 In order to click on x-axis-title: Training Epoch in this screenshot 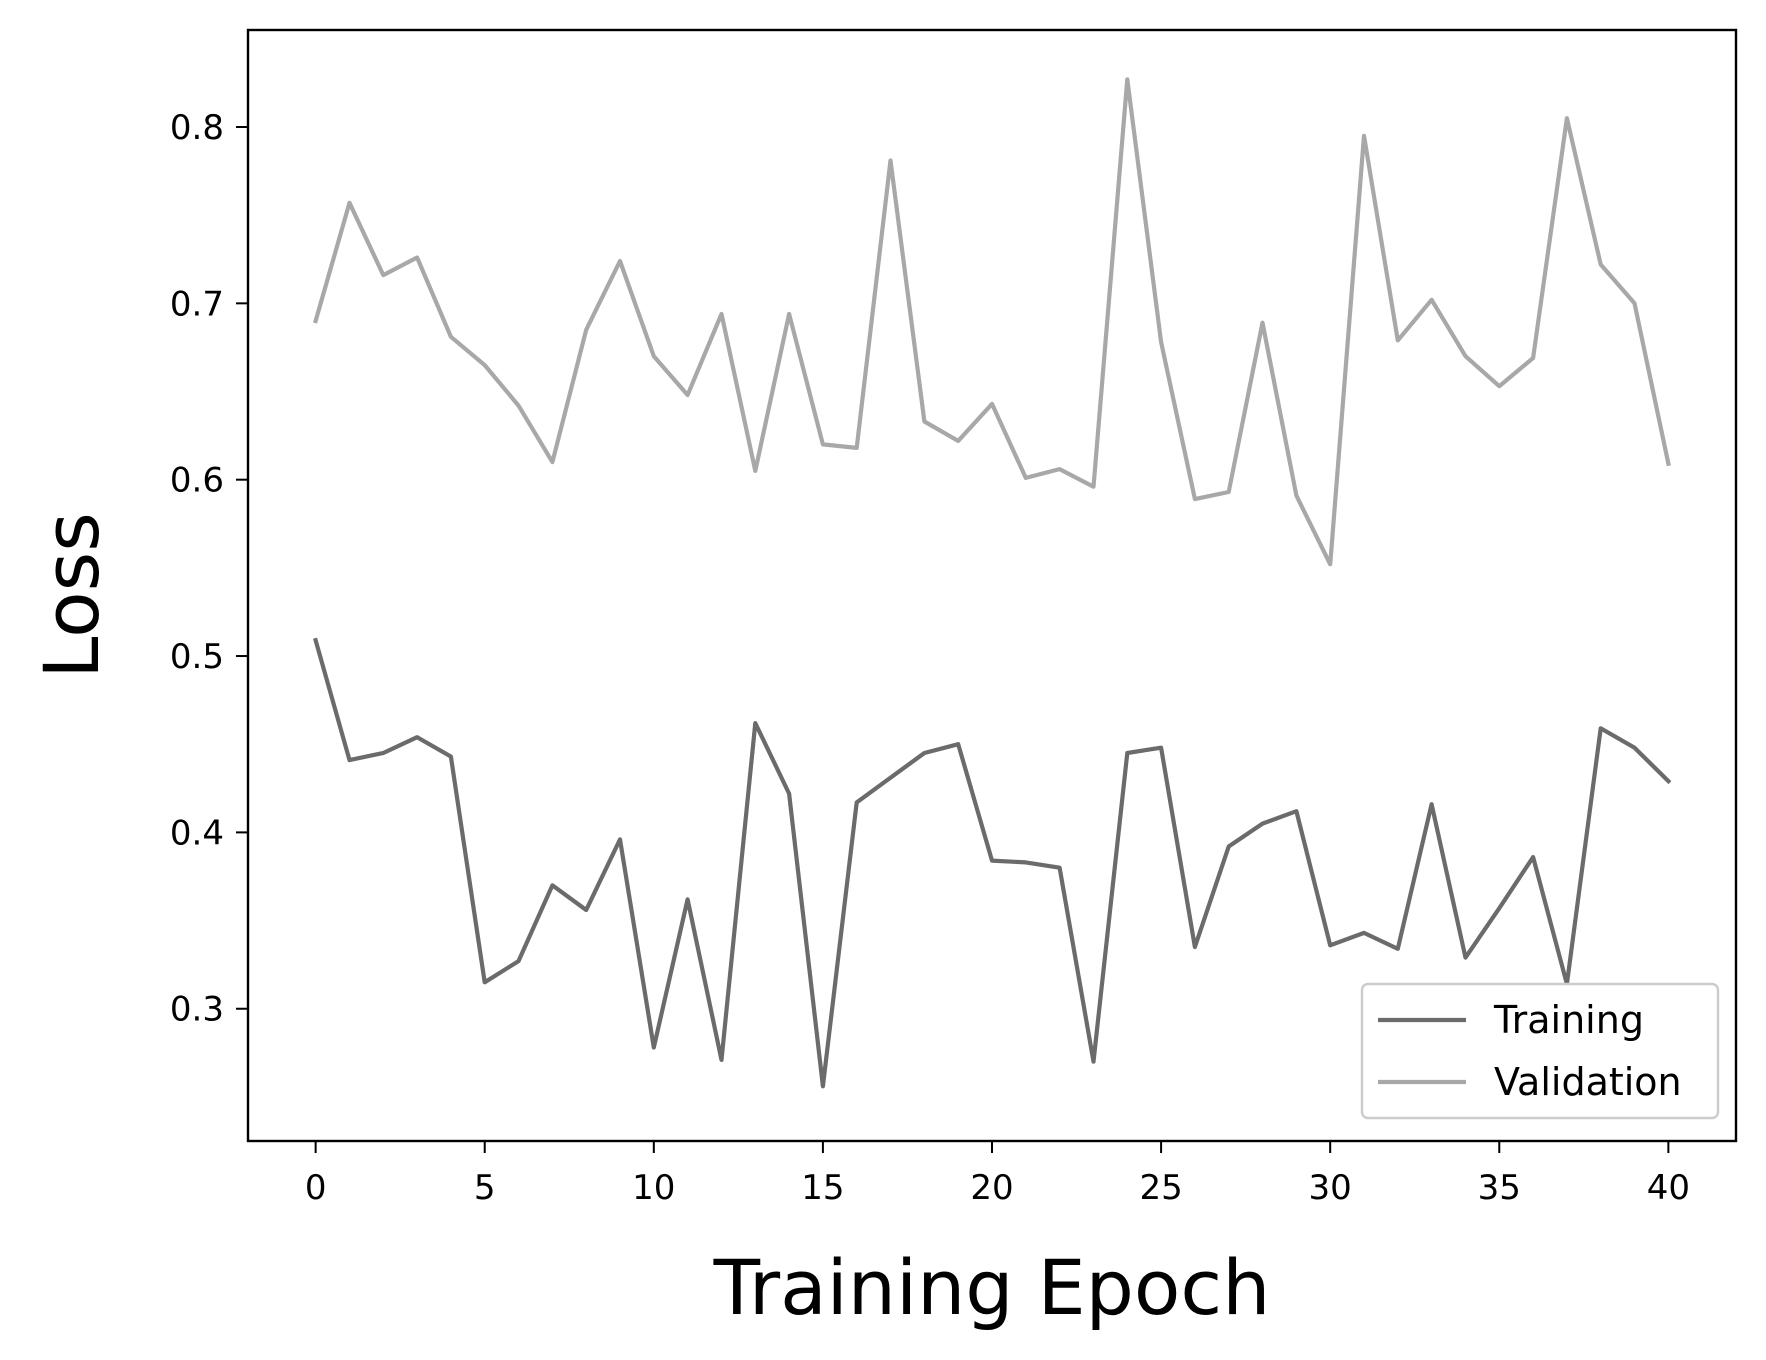, I will do `click(992, 1287)`.